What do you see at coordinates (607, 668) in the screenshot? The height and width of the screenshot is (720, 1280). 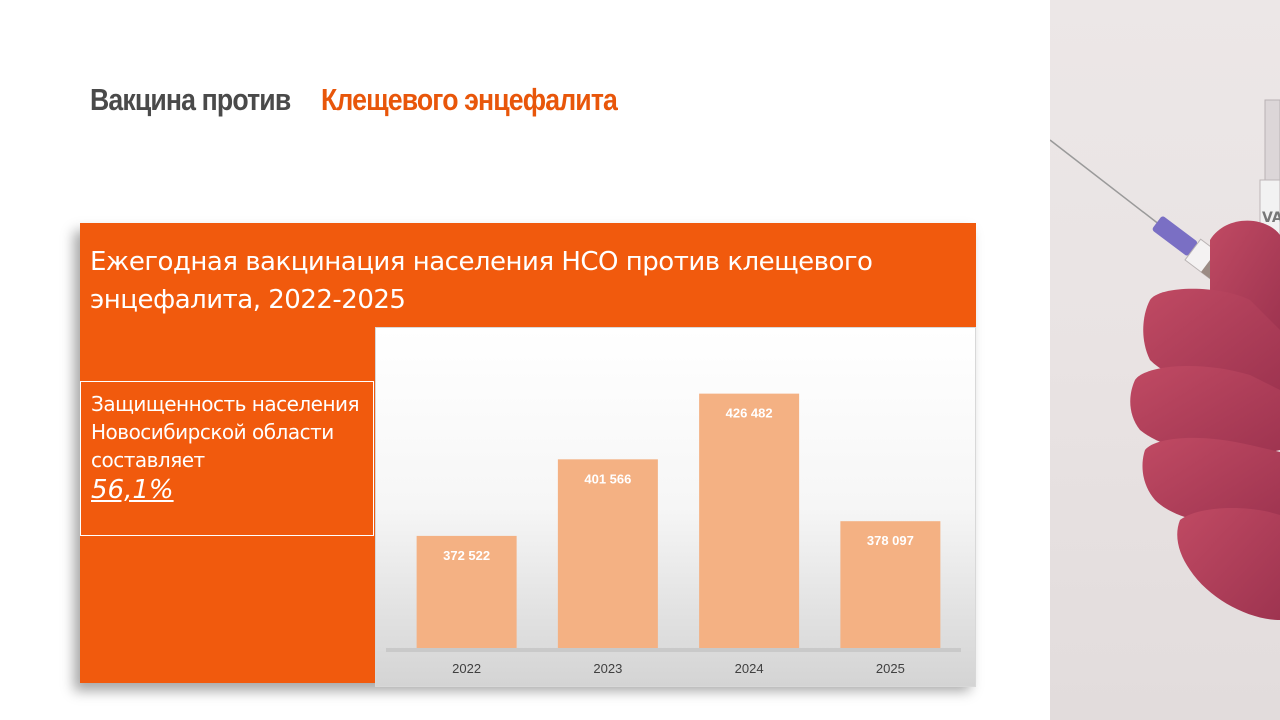 I see `x-tick-label-2023: 2023` at bounding box center [607, 668].